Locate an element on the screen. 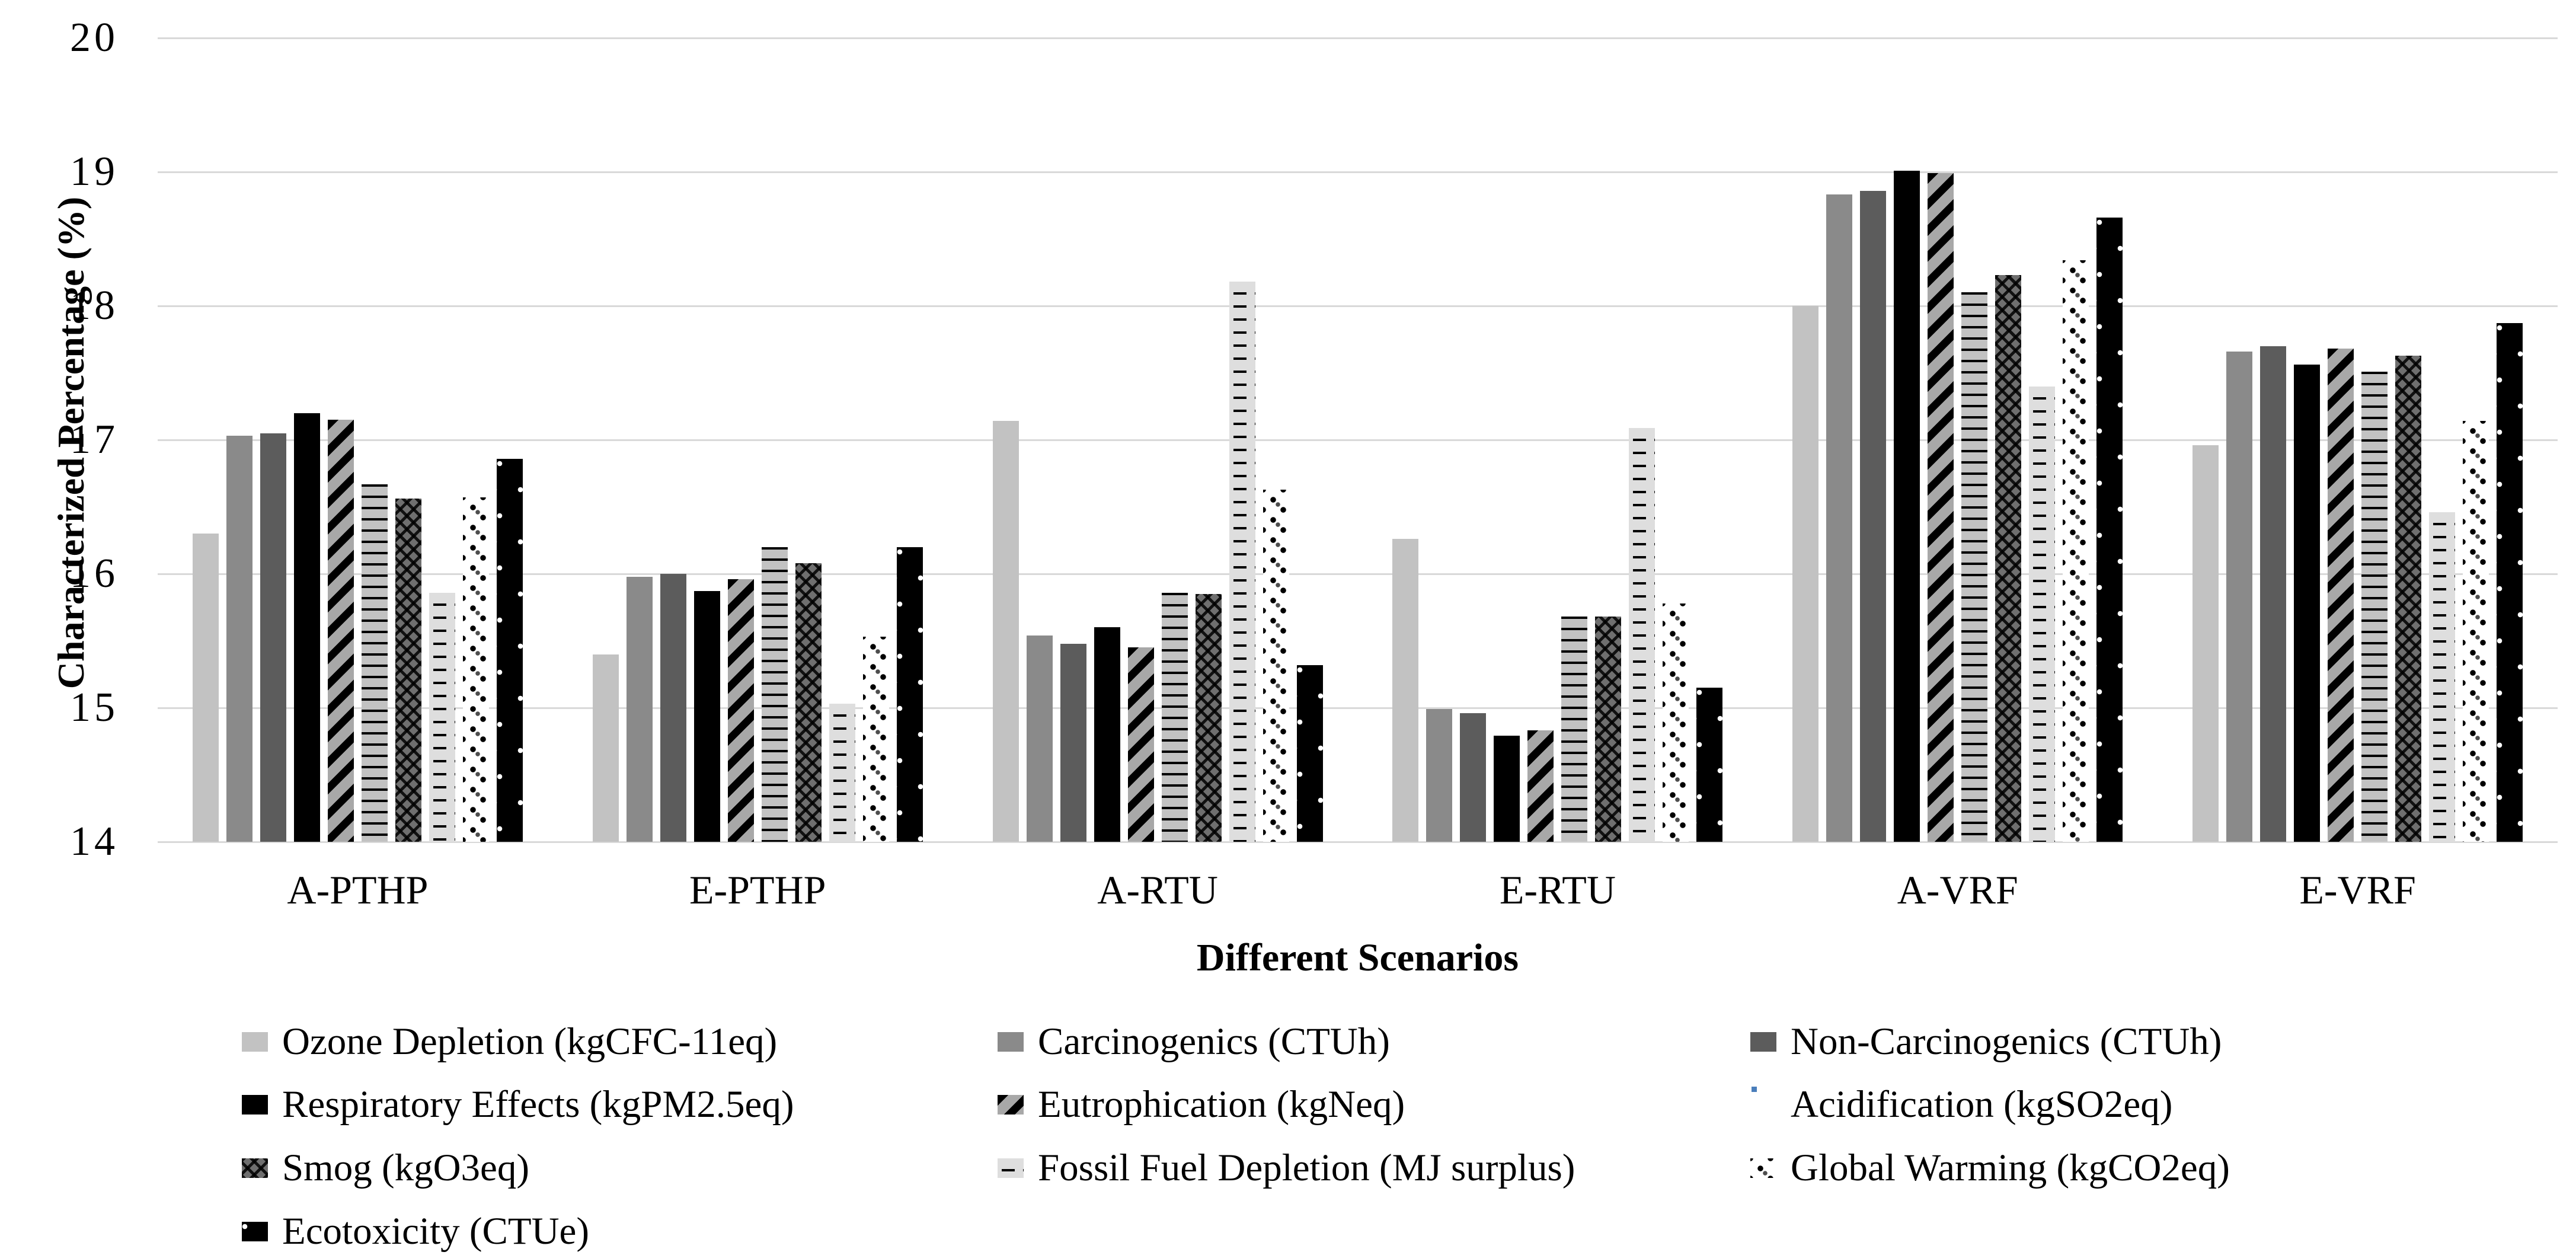 This screenshot has width=2576, height=1255. x-category-label-A-VRF: A-VRF is located at coordinates (1957, 890).